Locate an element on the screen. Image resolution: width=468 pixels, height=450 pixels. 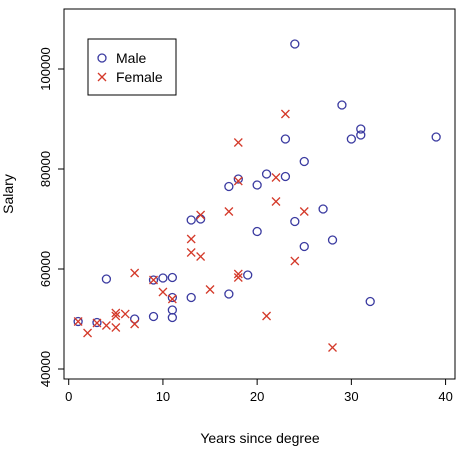
x-tick-label: 20 is located at coordinates (257, 396).